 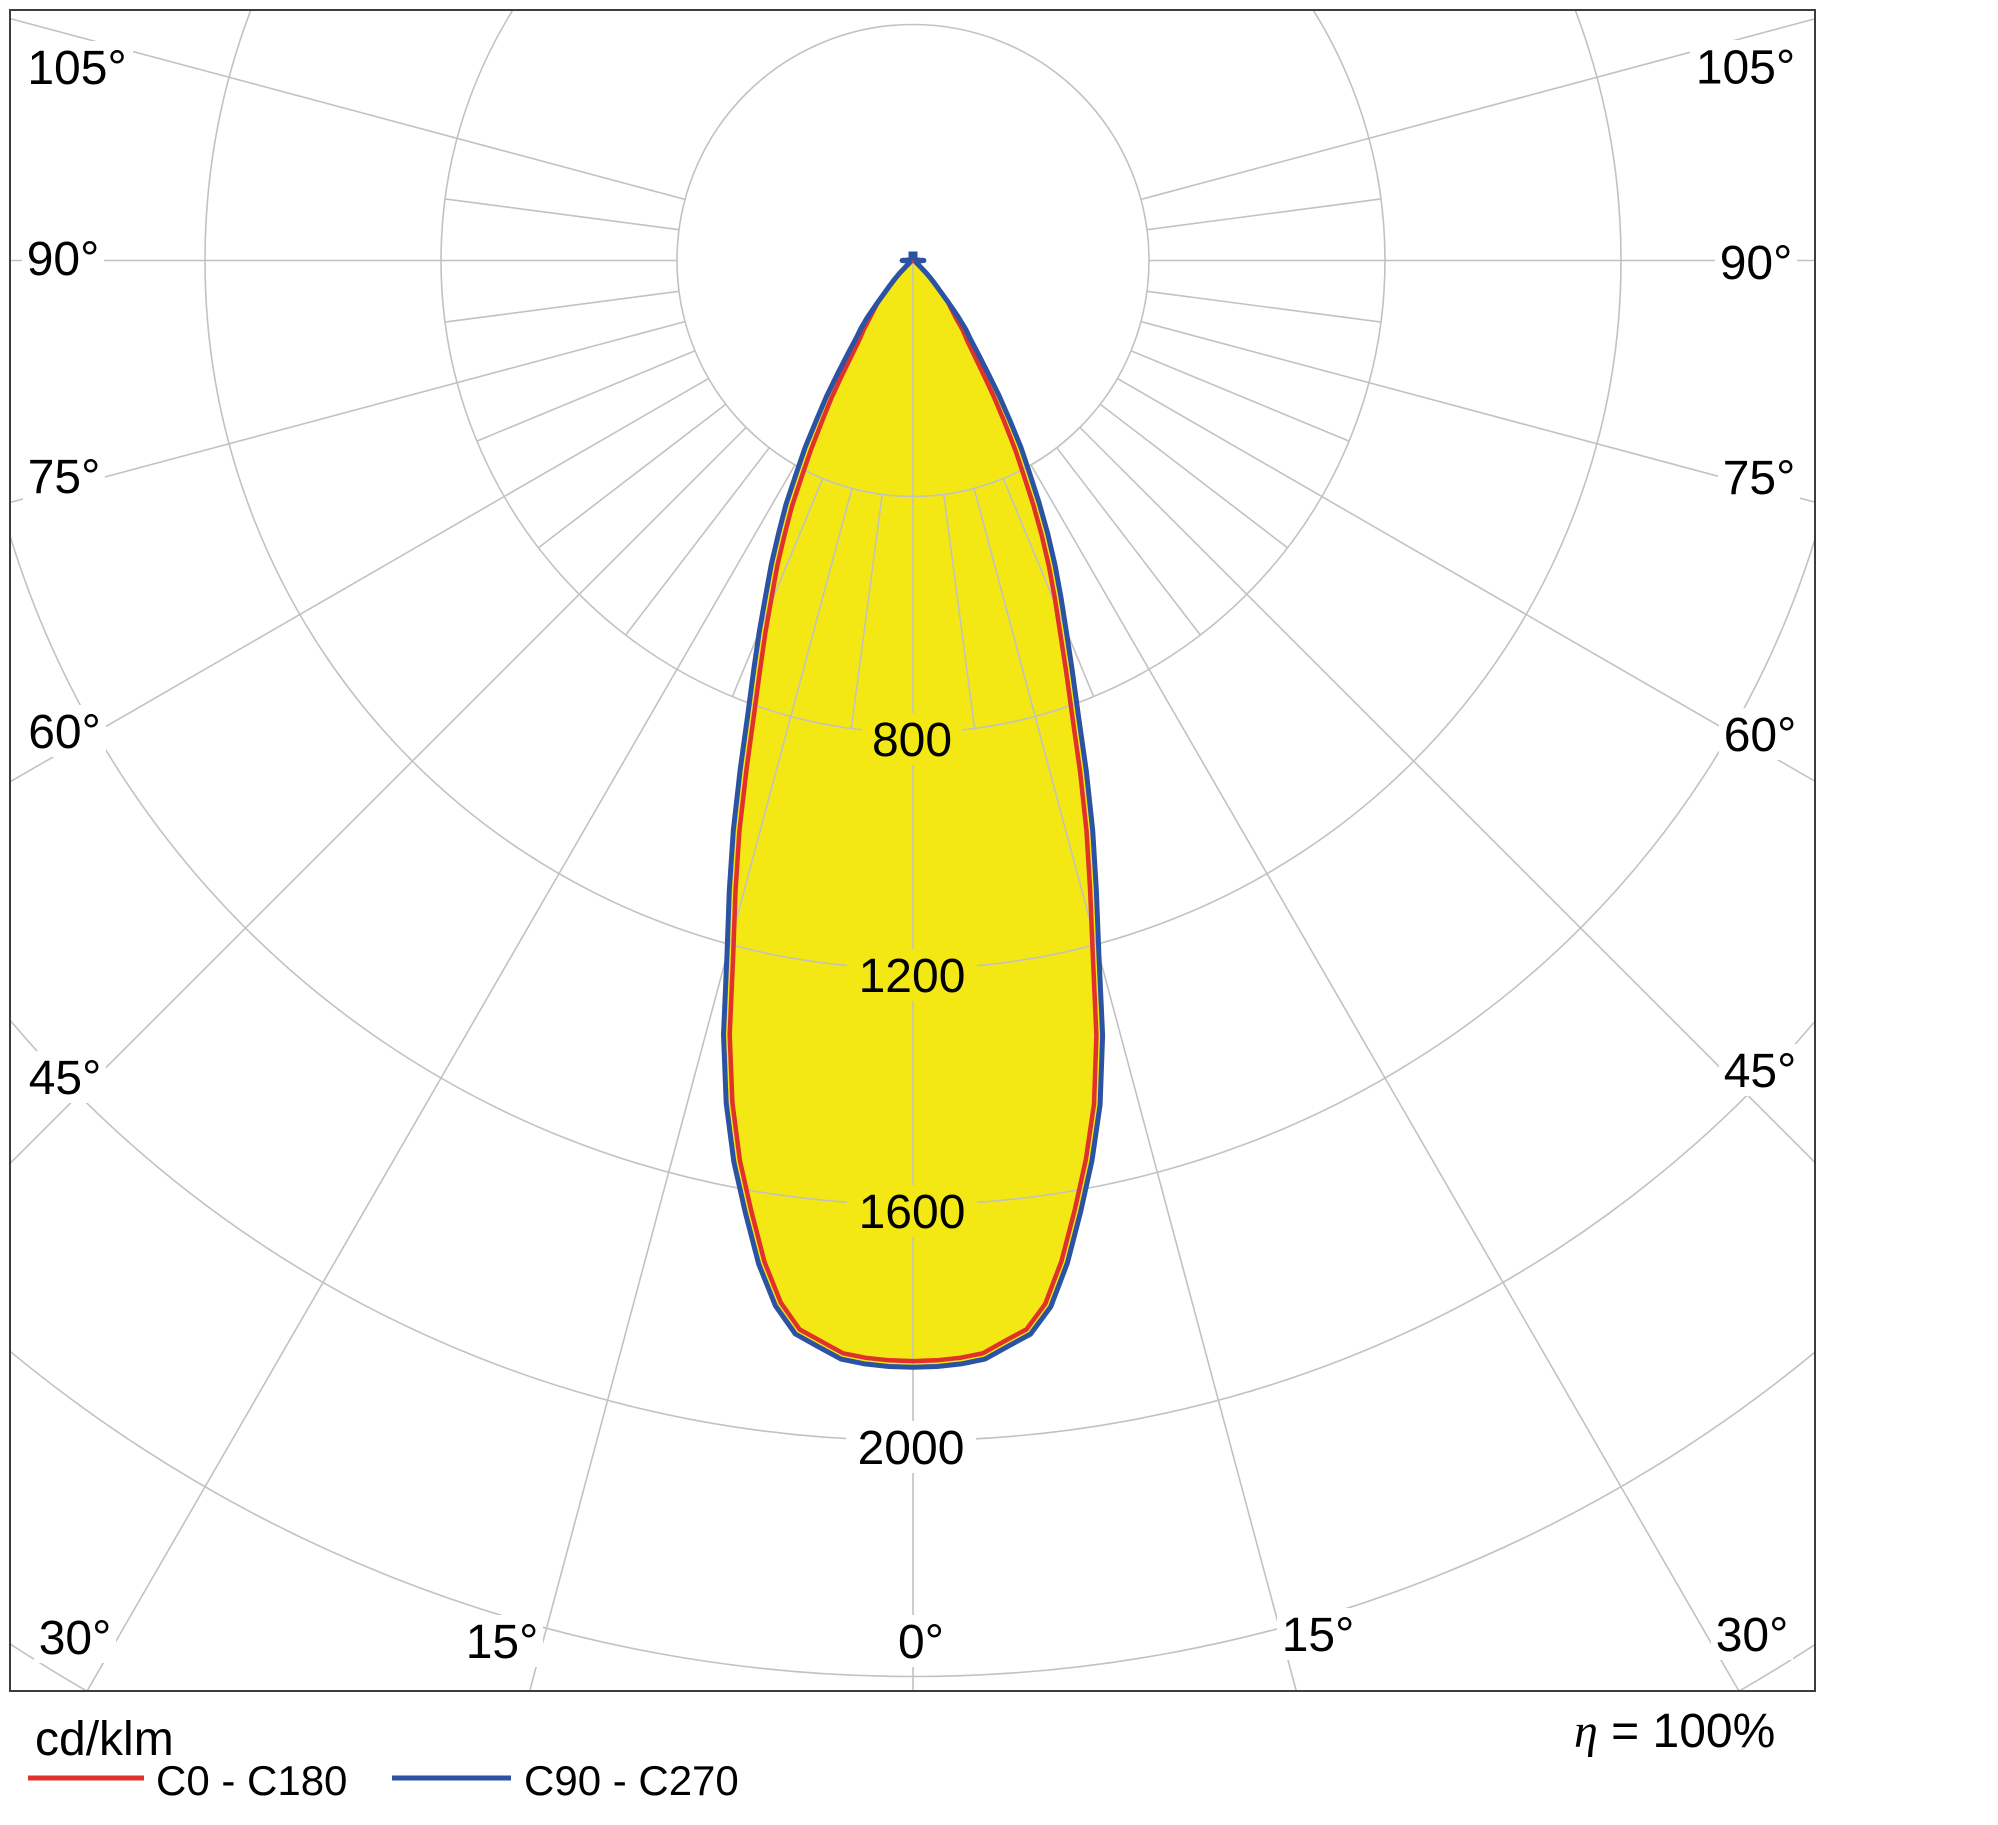 What do you see at coordinates (912, 1212) in the screenshot?
I see `svg-text: 1600` at bounding box center [912, 1212].